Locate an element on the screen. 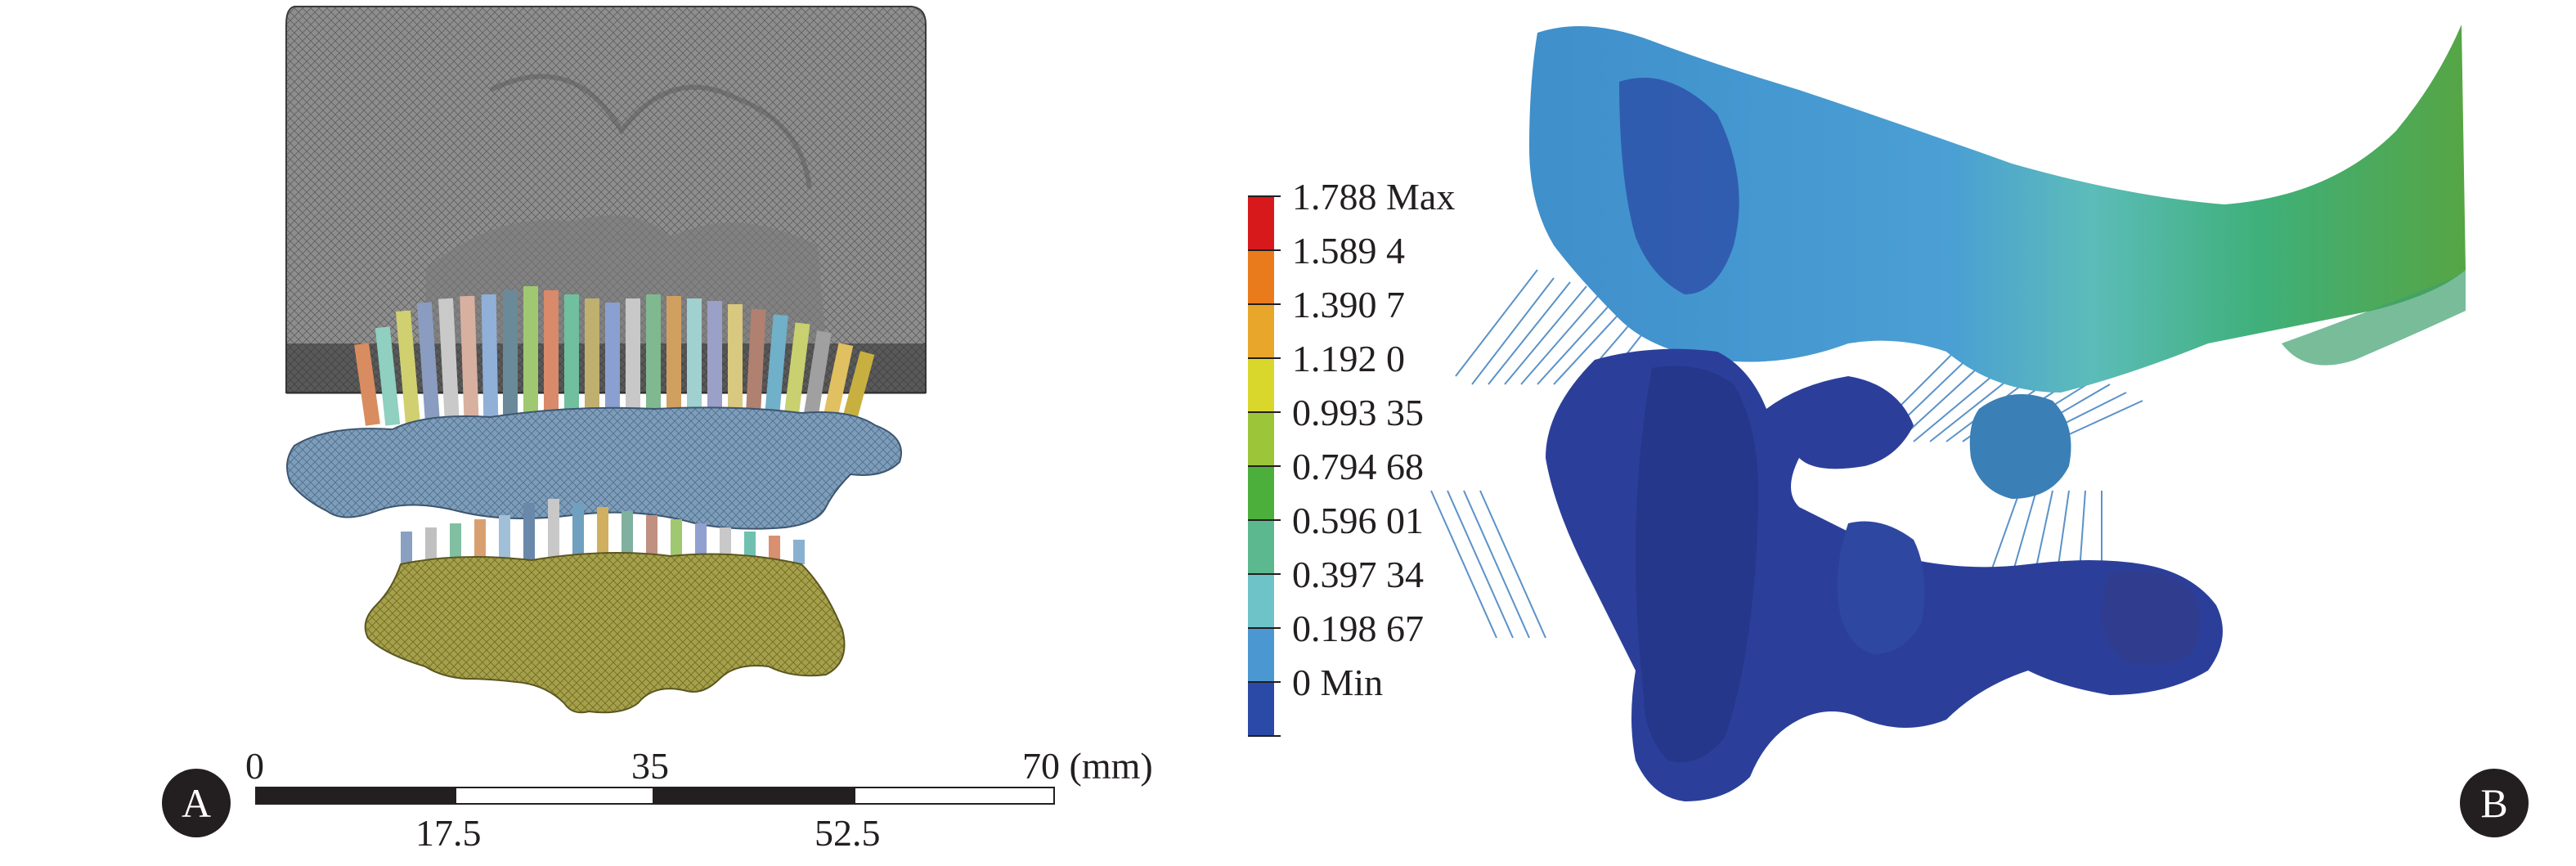 Image resolution: width=2576 pixels, height=866 pixels. upper-fixture-block is located at coordinates (606, 200).